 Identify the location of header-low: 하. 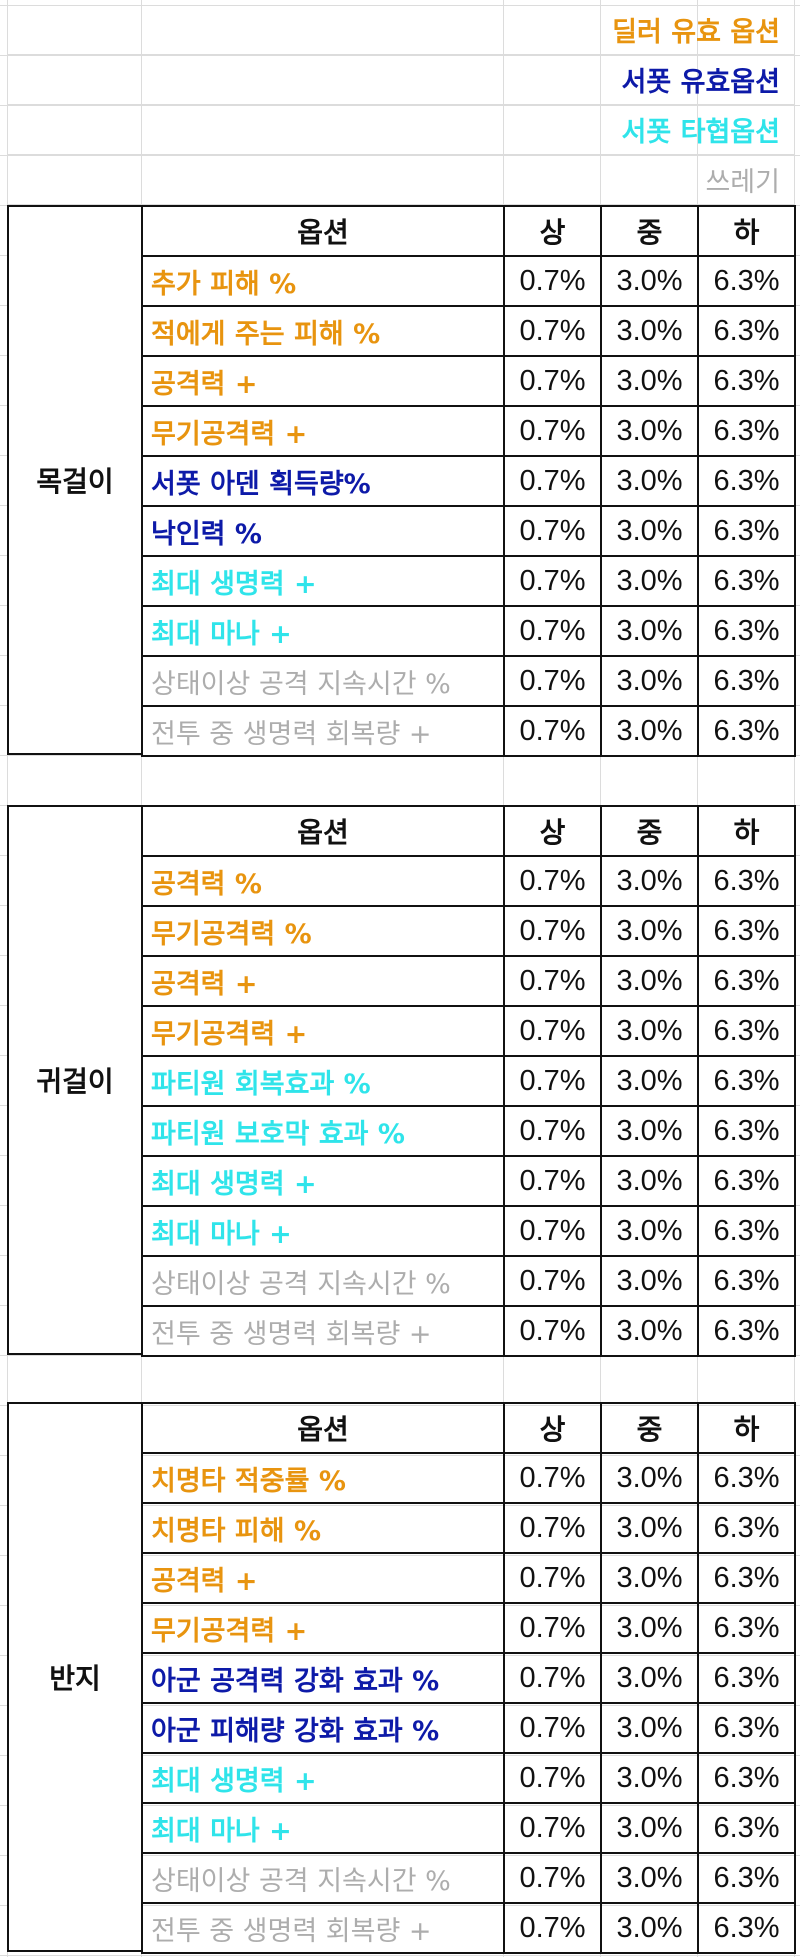
(746, 1428).